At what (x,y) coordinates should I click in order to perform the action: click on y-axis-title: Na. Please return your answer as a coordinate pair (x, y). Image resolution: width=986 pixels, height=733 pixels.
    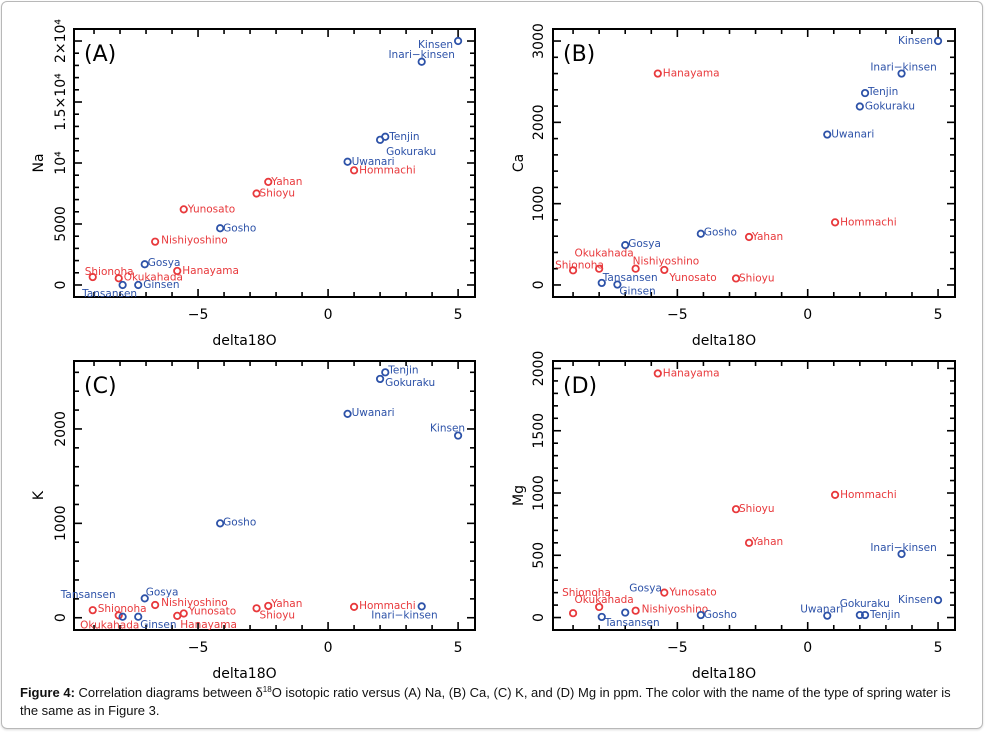
    Looking at the image, I should click on (39, 162).